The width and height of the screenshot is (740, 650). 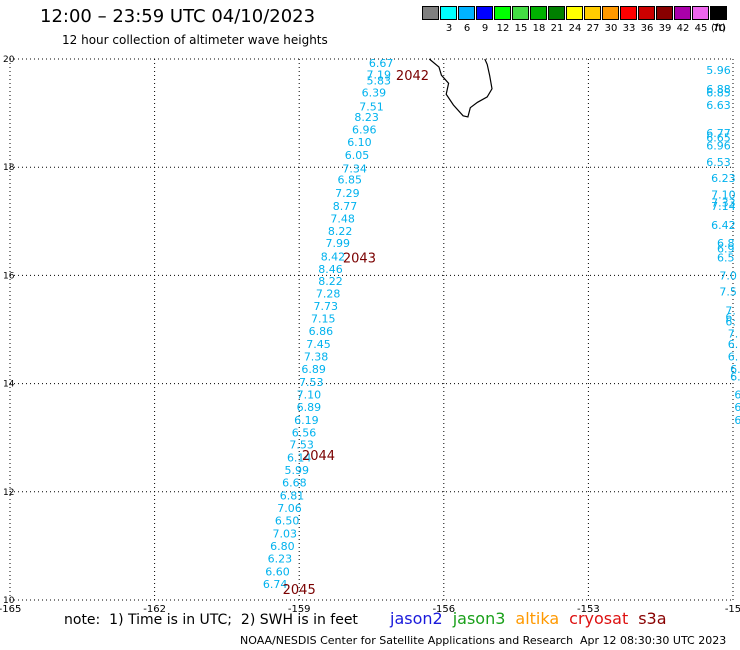 What do you see at coordinates (723, 178) in the screenshot?
I see `swh-value: 6.23` at bounding box center [723, 178].